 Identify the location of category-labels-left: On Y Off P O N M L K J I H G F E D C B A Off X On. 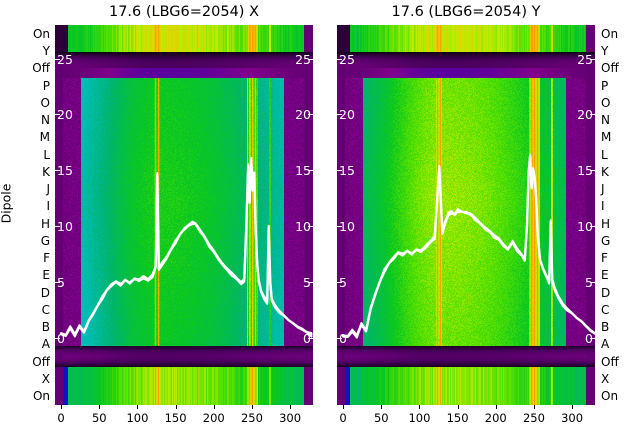
(33, 215).